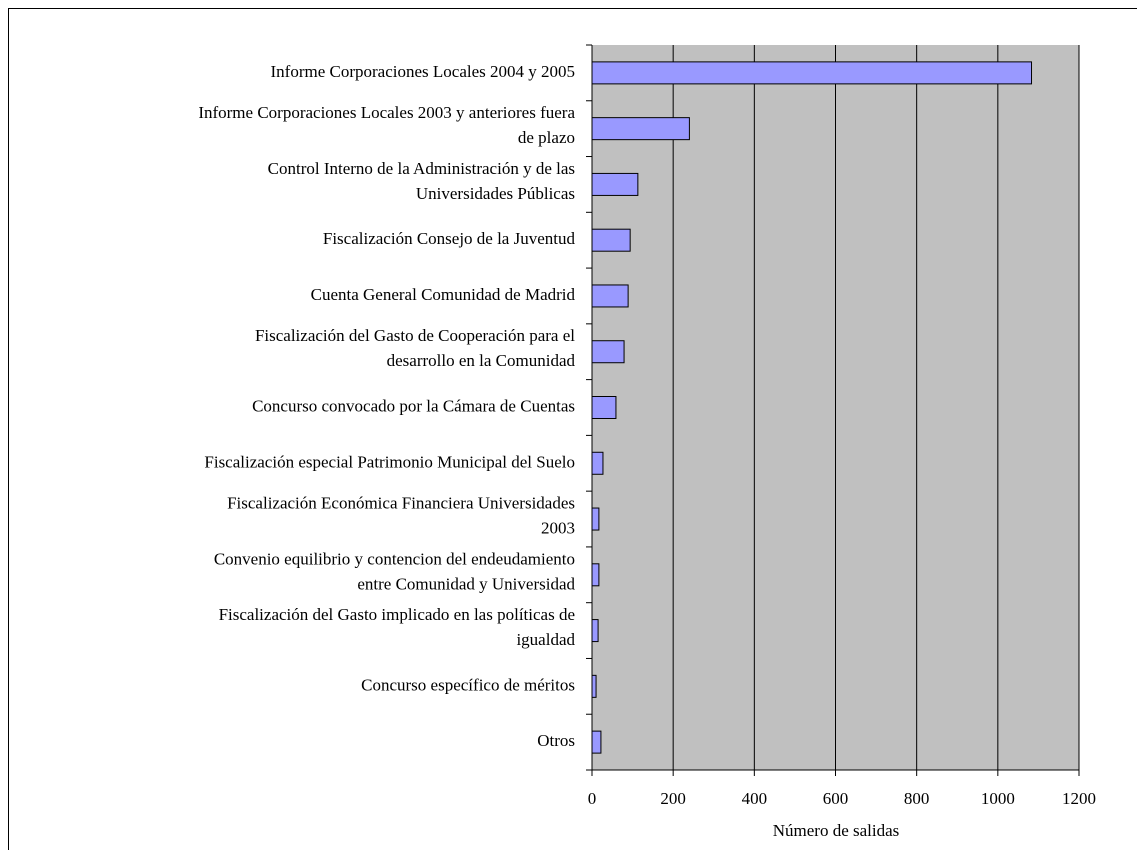 The height and width of the screenshot is (850, 1137). Describe the element at coordinates (836, 830) in the screenshot. I see `x-axis-title: Número de salidas` at that location.